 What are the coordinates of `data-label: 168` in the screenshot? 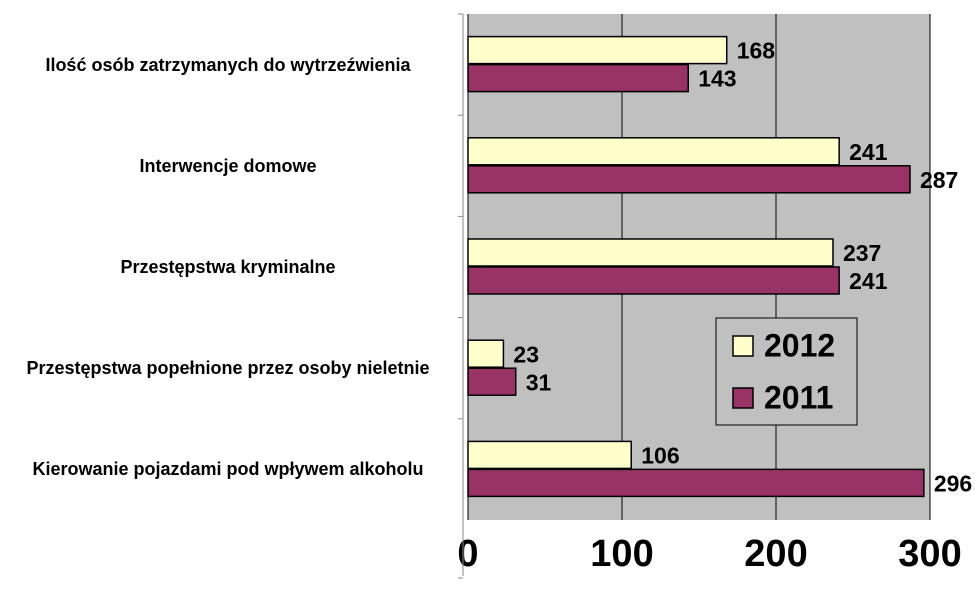 It's located at (756, 51).